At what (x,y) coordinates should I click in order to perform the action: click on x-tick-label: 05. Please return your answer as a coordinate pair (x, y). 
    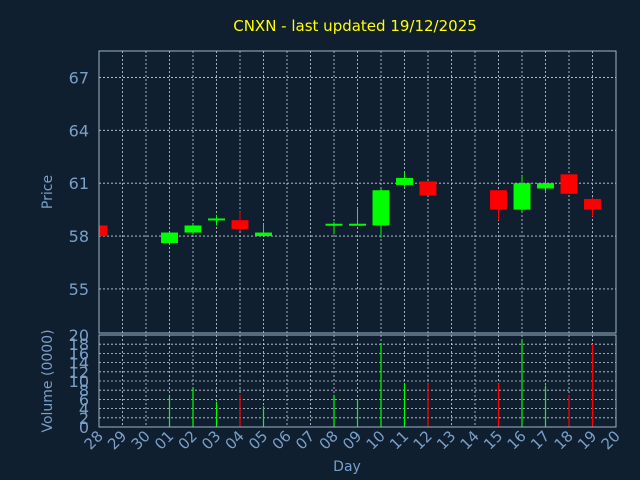
    Looking at the image, I should click on (258, 440).